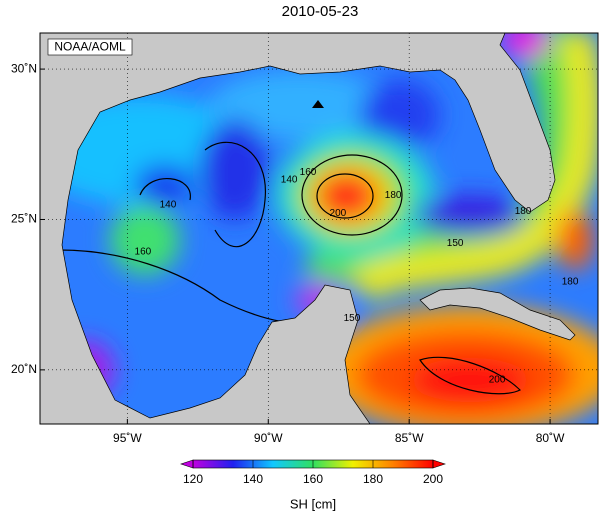 The image size is (600, 520). Describe the element at coordinates (268, 438) in the screenshot. I see `lon-tick-label: 90˚W` at that location.